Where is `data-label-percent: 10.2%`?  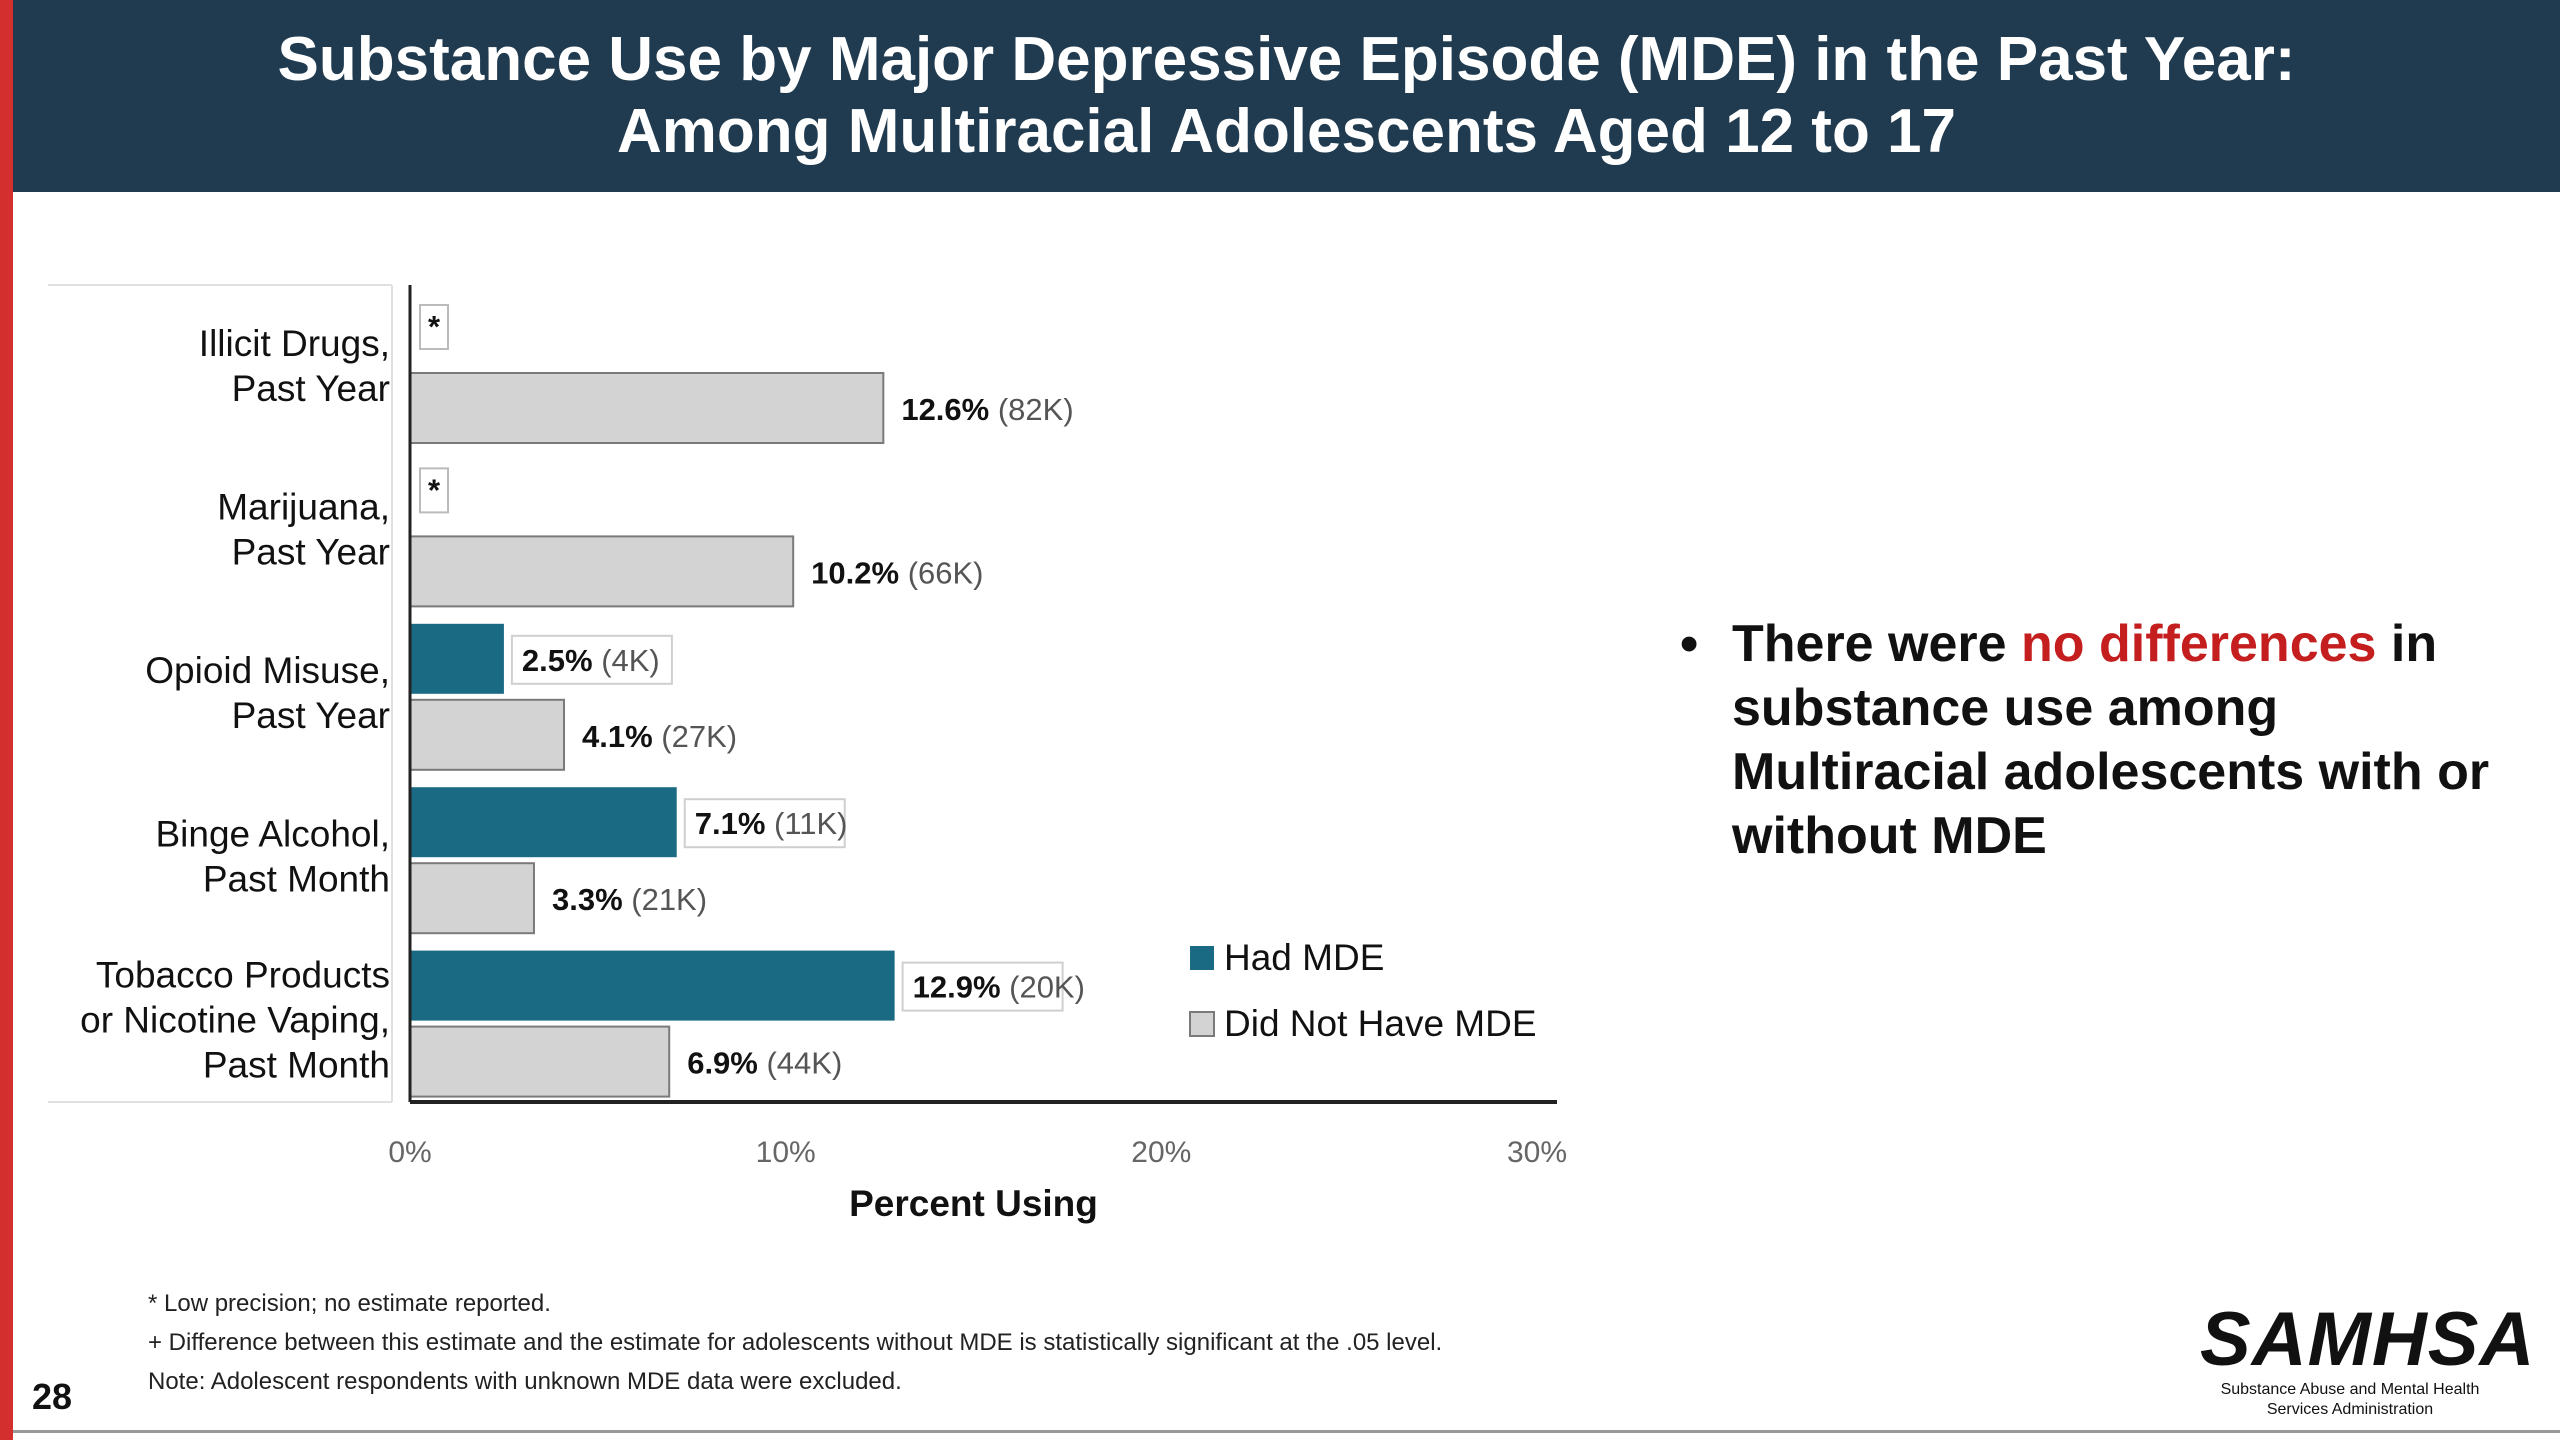 data-label-percent: 10.2% is located at coordinates (859, 572).